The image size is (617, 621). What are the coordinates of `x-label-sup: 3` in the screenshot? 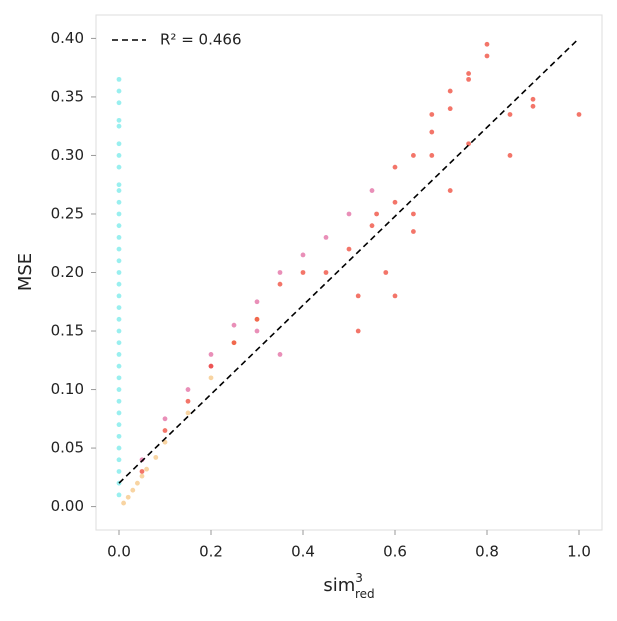 It's located at (359, 578).